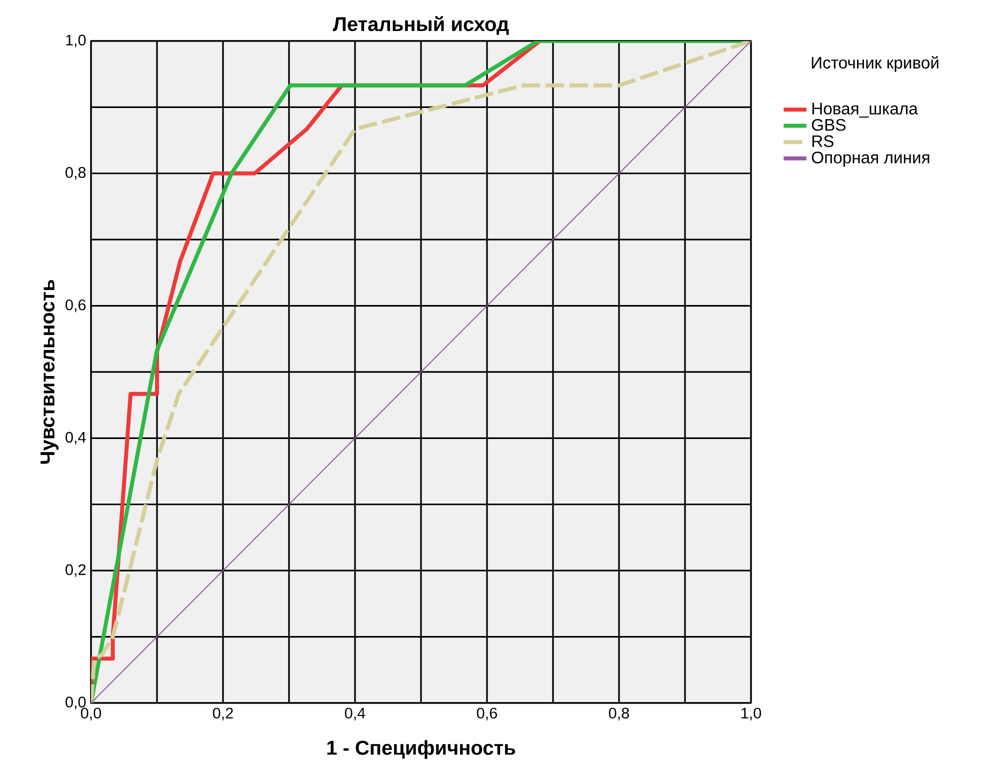 This screenshot has height=780, width=985. What do you see at coordinates (76, 173) in the screenshot?
I see `y-tick-label: 0,8` at bounding box center [76, 173].